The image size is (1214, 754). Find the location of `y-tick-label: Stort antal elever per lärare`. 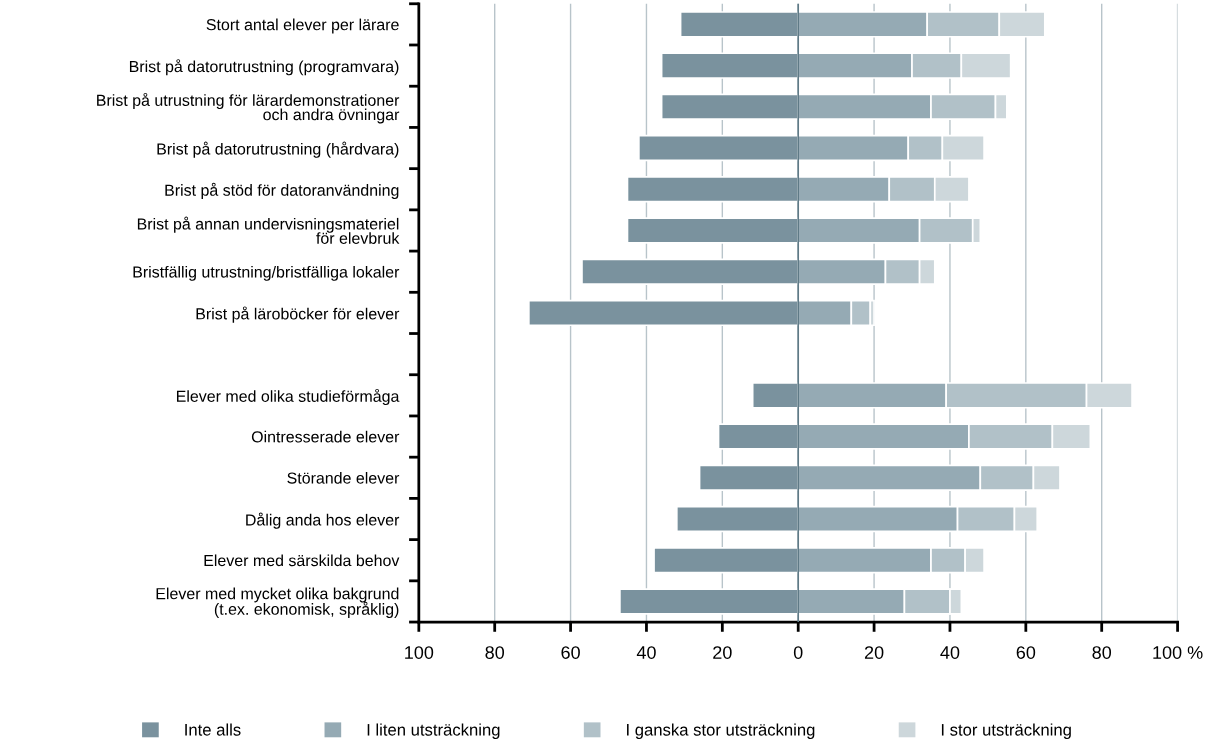

y-tick-label: Stort antal elever per lärare is located at coordinates (302, 26).